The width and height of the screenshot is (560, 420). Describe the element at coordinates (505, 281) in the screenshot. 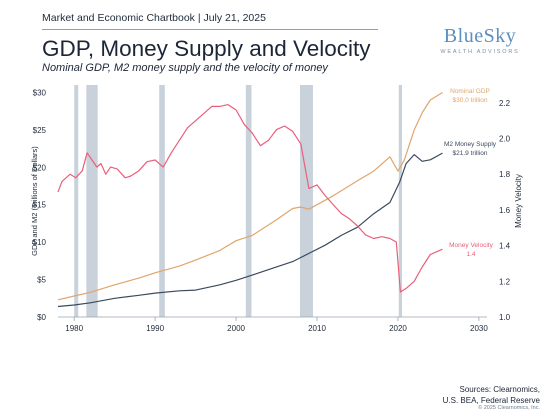

I see `y-right-tick-label: 1.2` at that location.